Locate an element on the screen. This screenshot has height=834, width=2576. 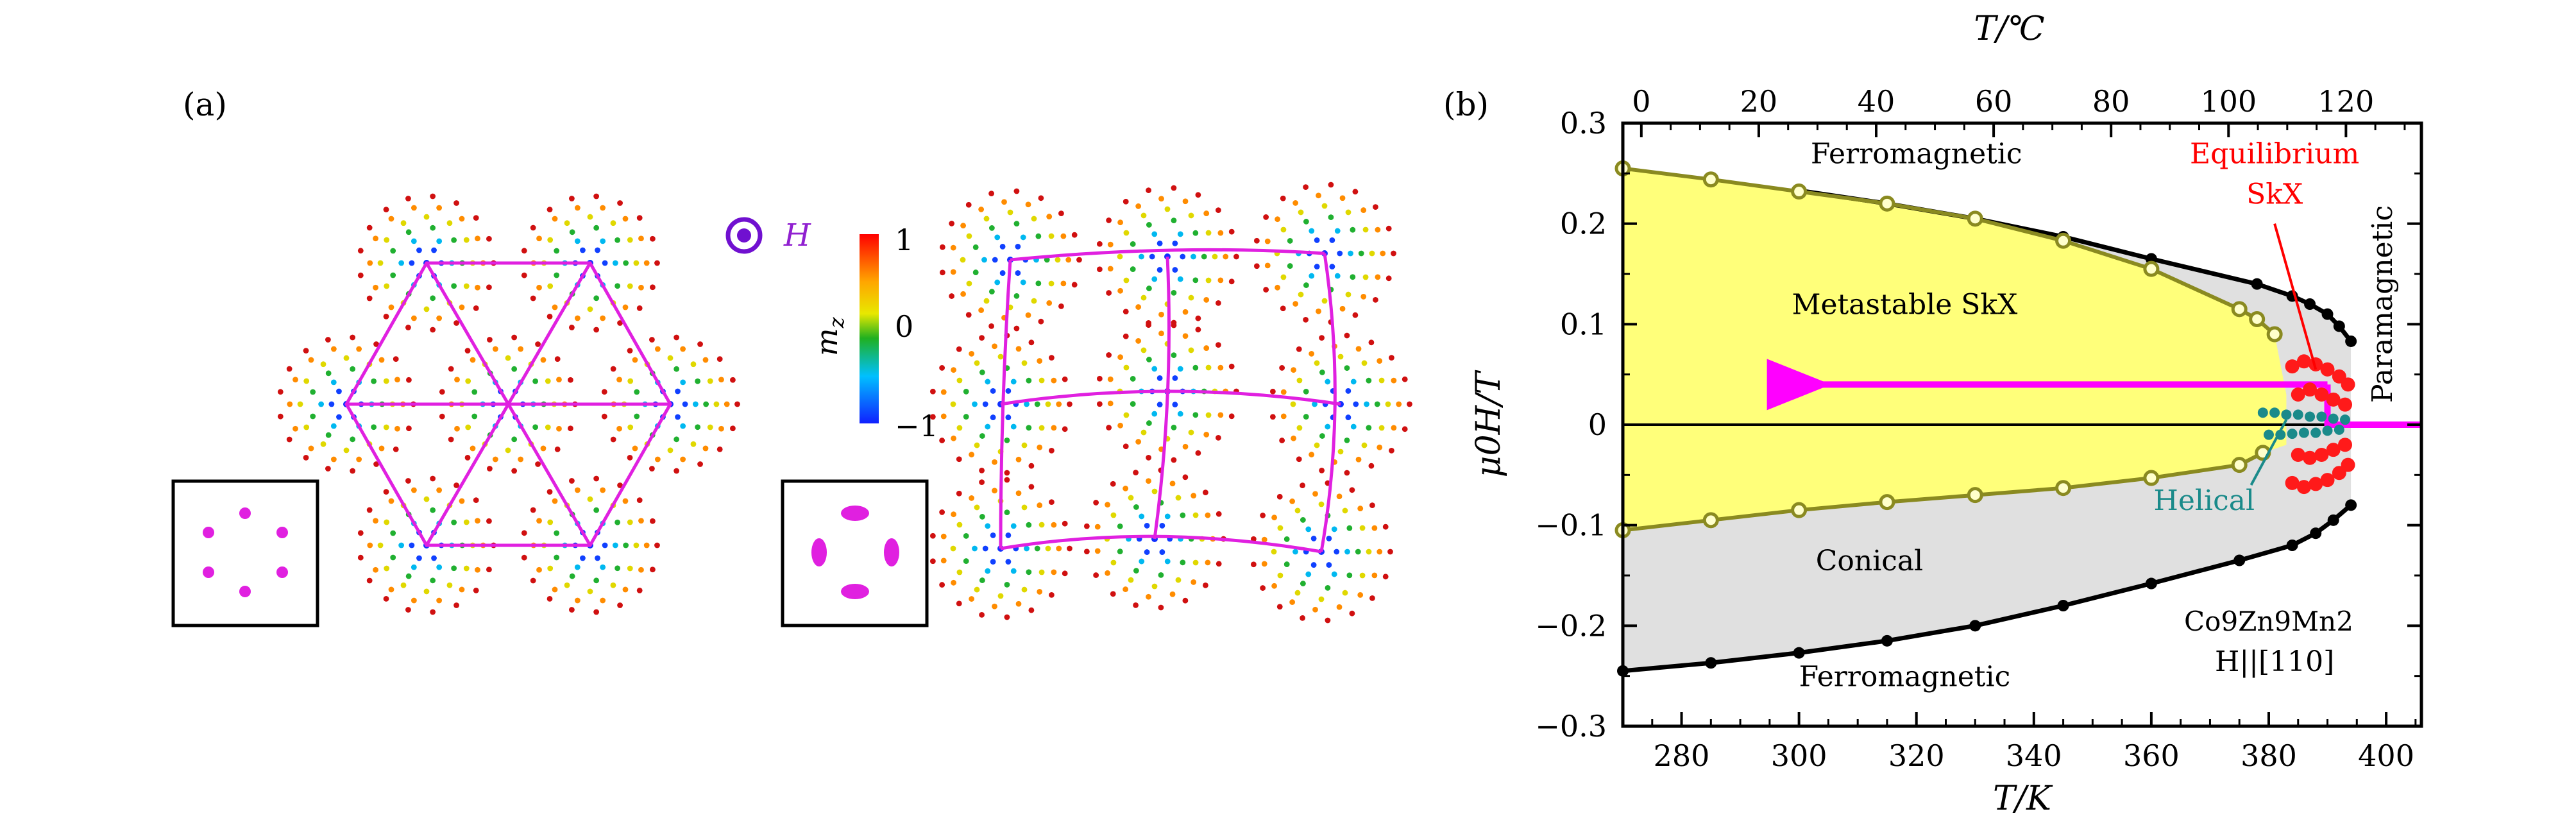
annotation: Co9Zn9Mn2 is located at coordinates (2268, 621).